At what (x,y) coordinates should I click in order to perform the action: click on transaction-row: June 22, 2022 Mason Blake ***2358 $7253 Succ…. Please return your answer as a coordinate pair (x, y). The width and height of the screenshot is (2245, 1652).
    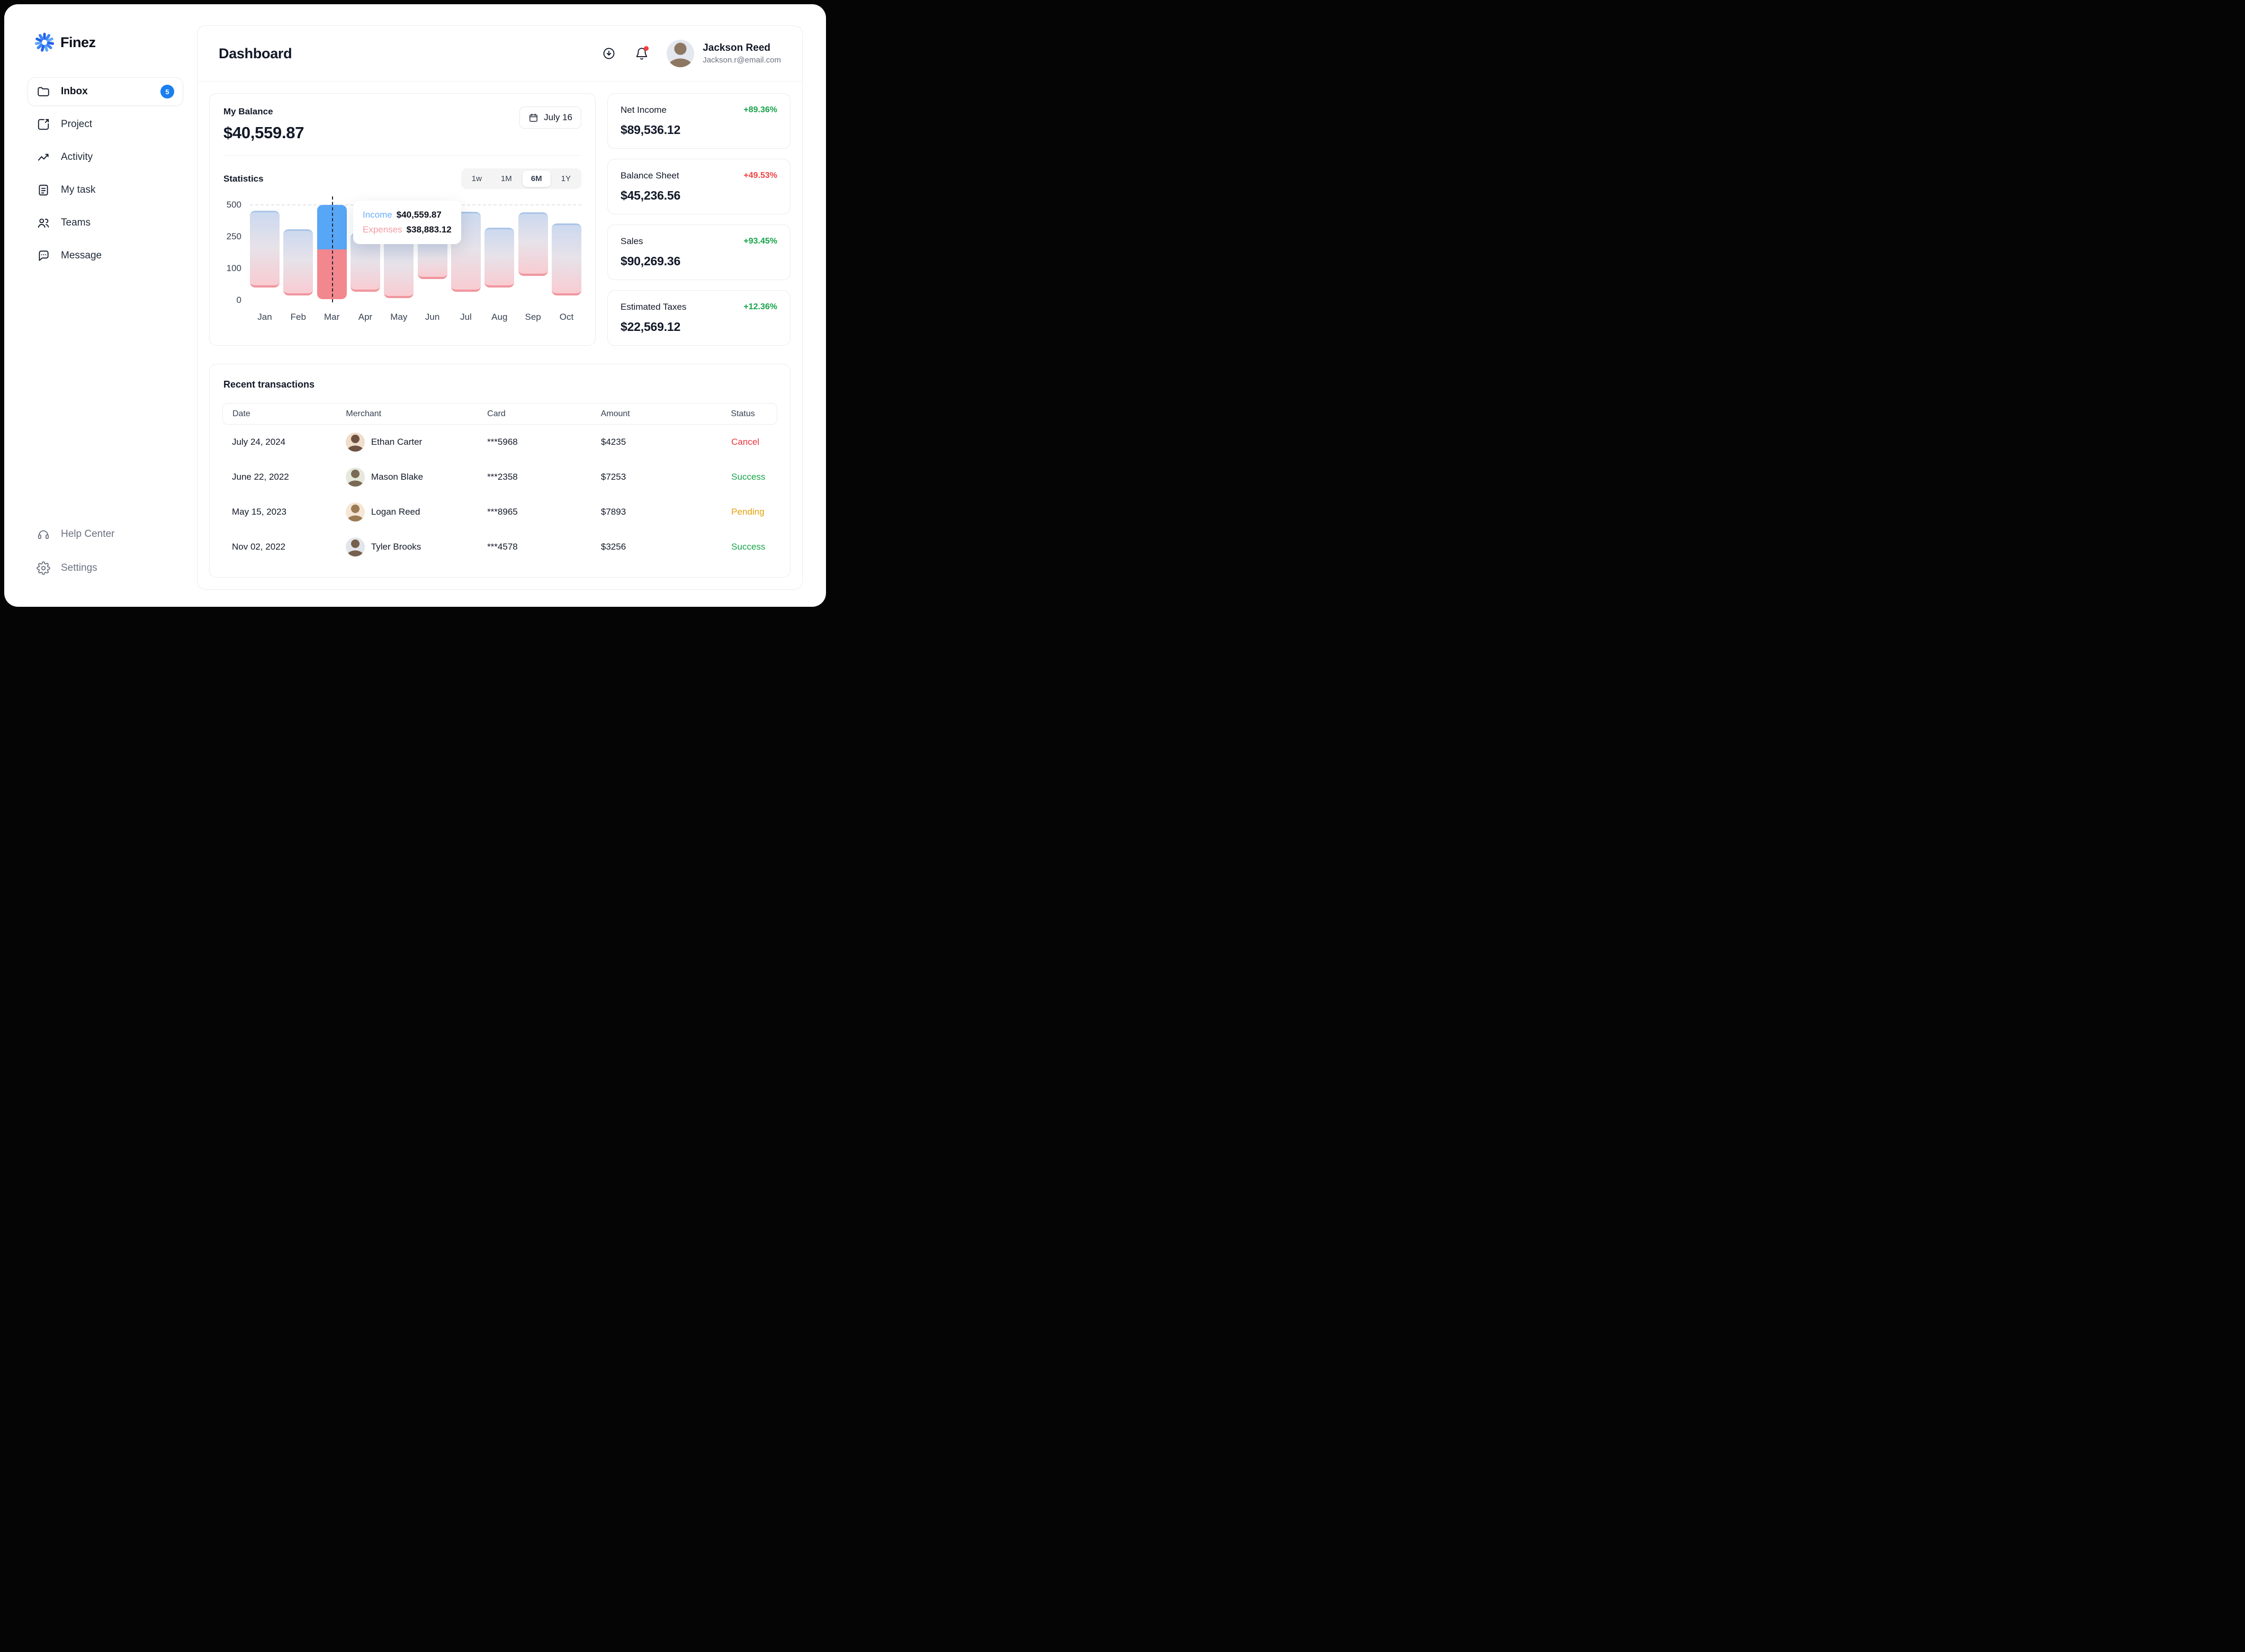
    Looking at the image, I should click on (499, 477).